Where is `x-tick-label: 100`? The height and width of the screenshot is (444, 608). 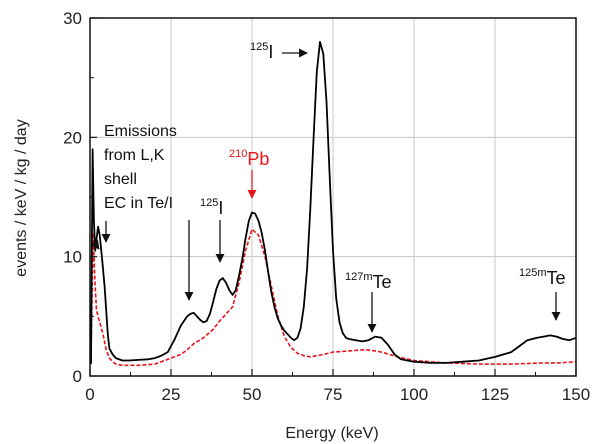
x-tick-label: 100 is located at coordinates (414, 394).